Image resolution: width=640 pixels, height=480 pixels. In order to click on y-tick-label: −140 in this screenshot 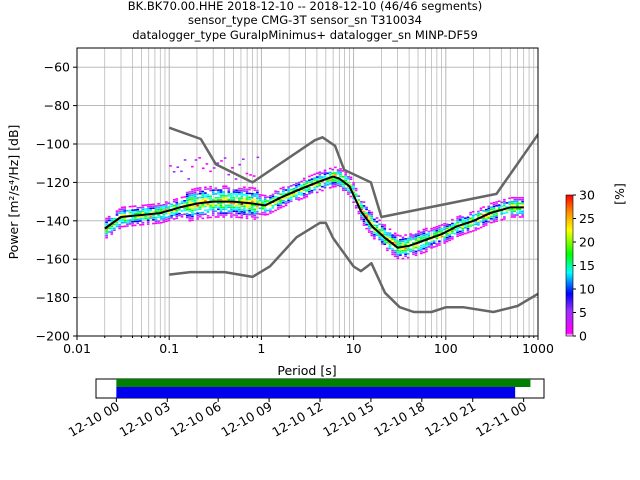, I will do `click(53, 220)`.